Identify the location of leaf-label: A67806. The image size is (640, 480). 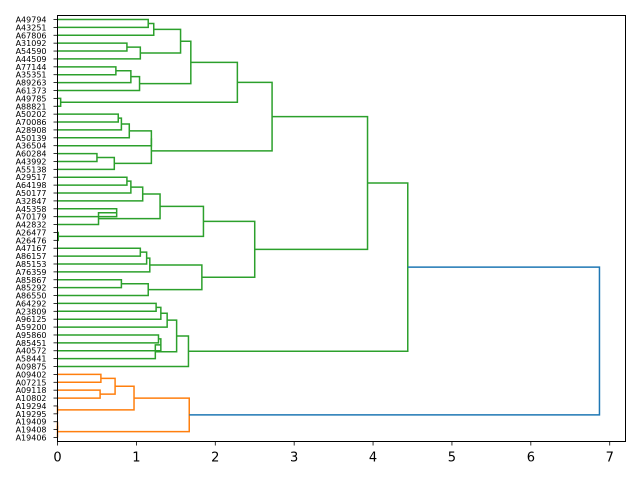
(31, 35).